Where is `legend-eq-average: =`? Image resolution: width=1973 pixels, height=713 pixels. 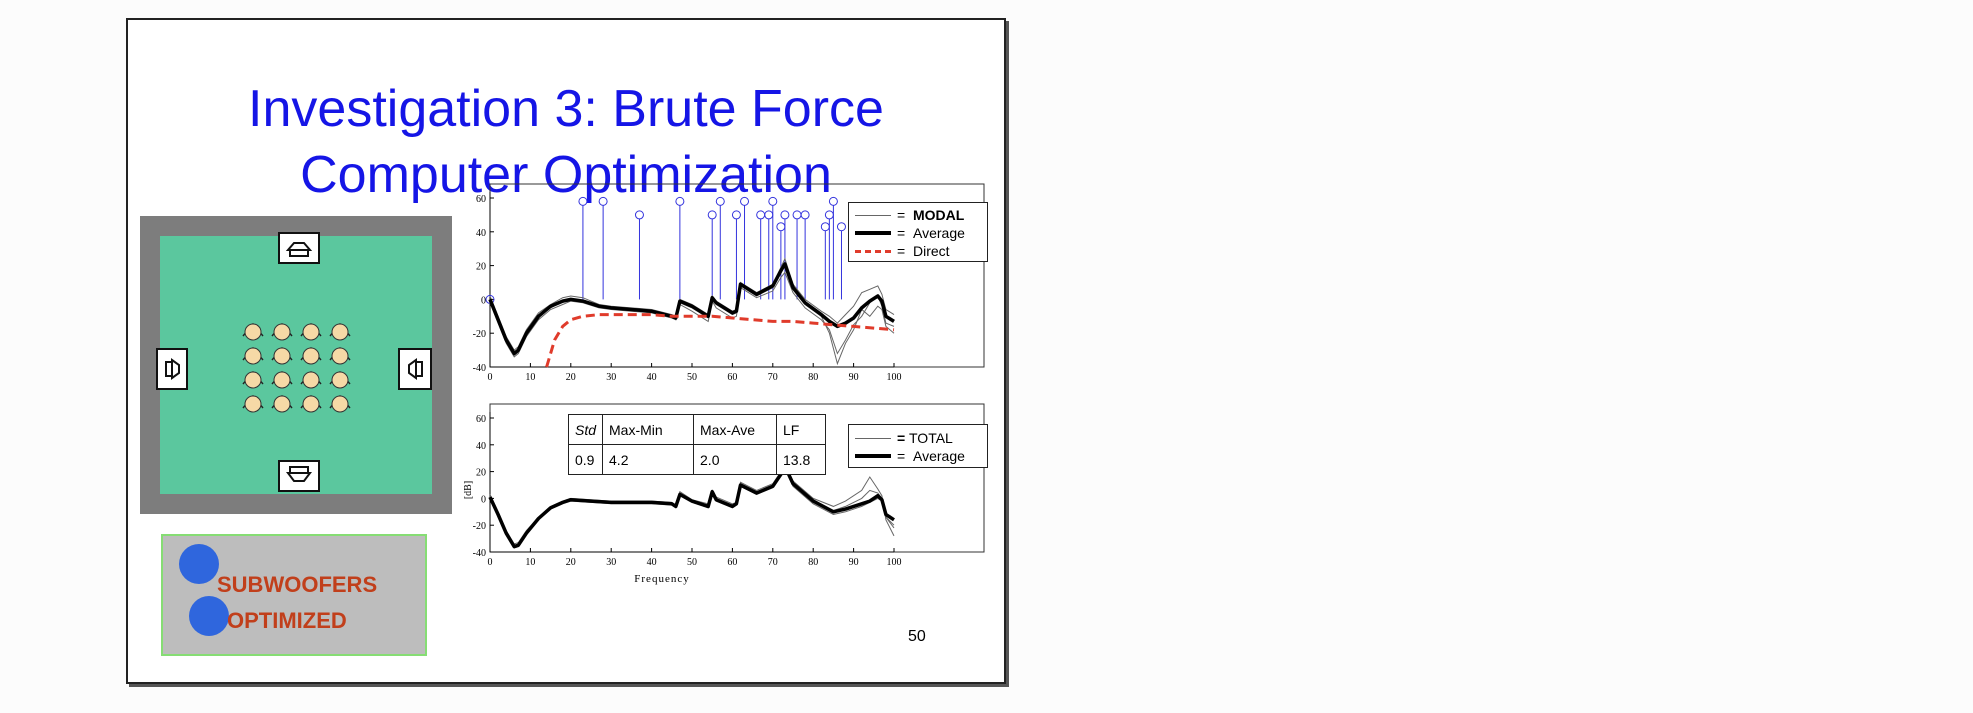 legend-eq-average: = is located at coordinates (901, 233).